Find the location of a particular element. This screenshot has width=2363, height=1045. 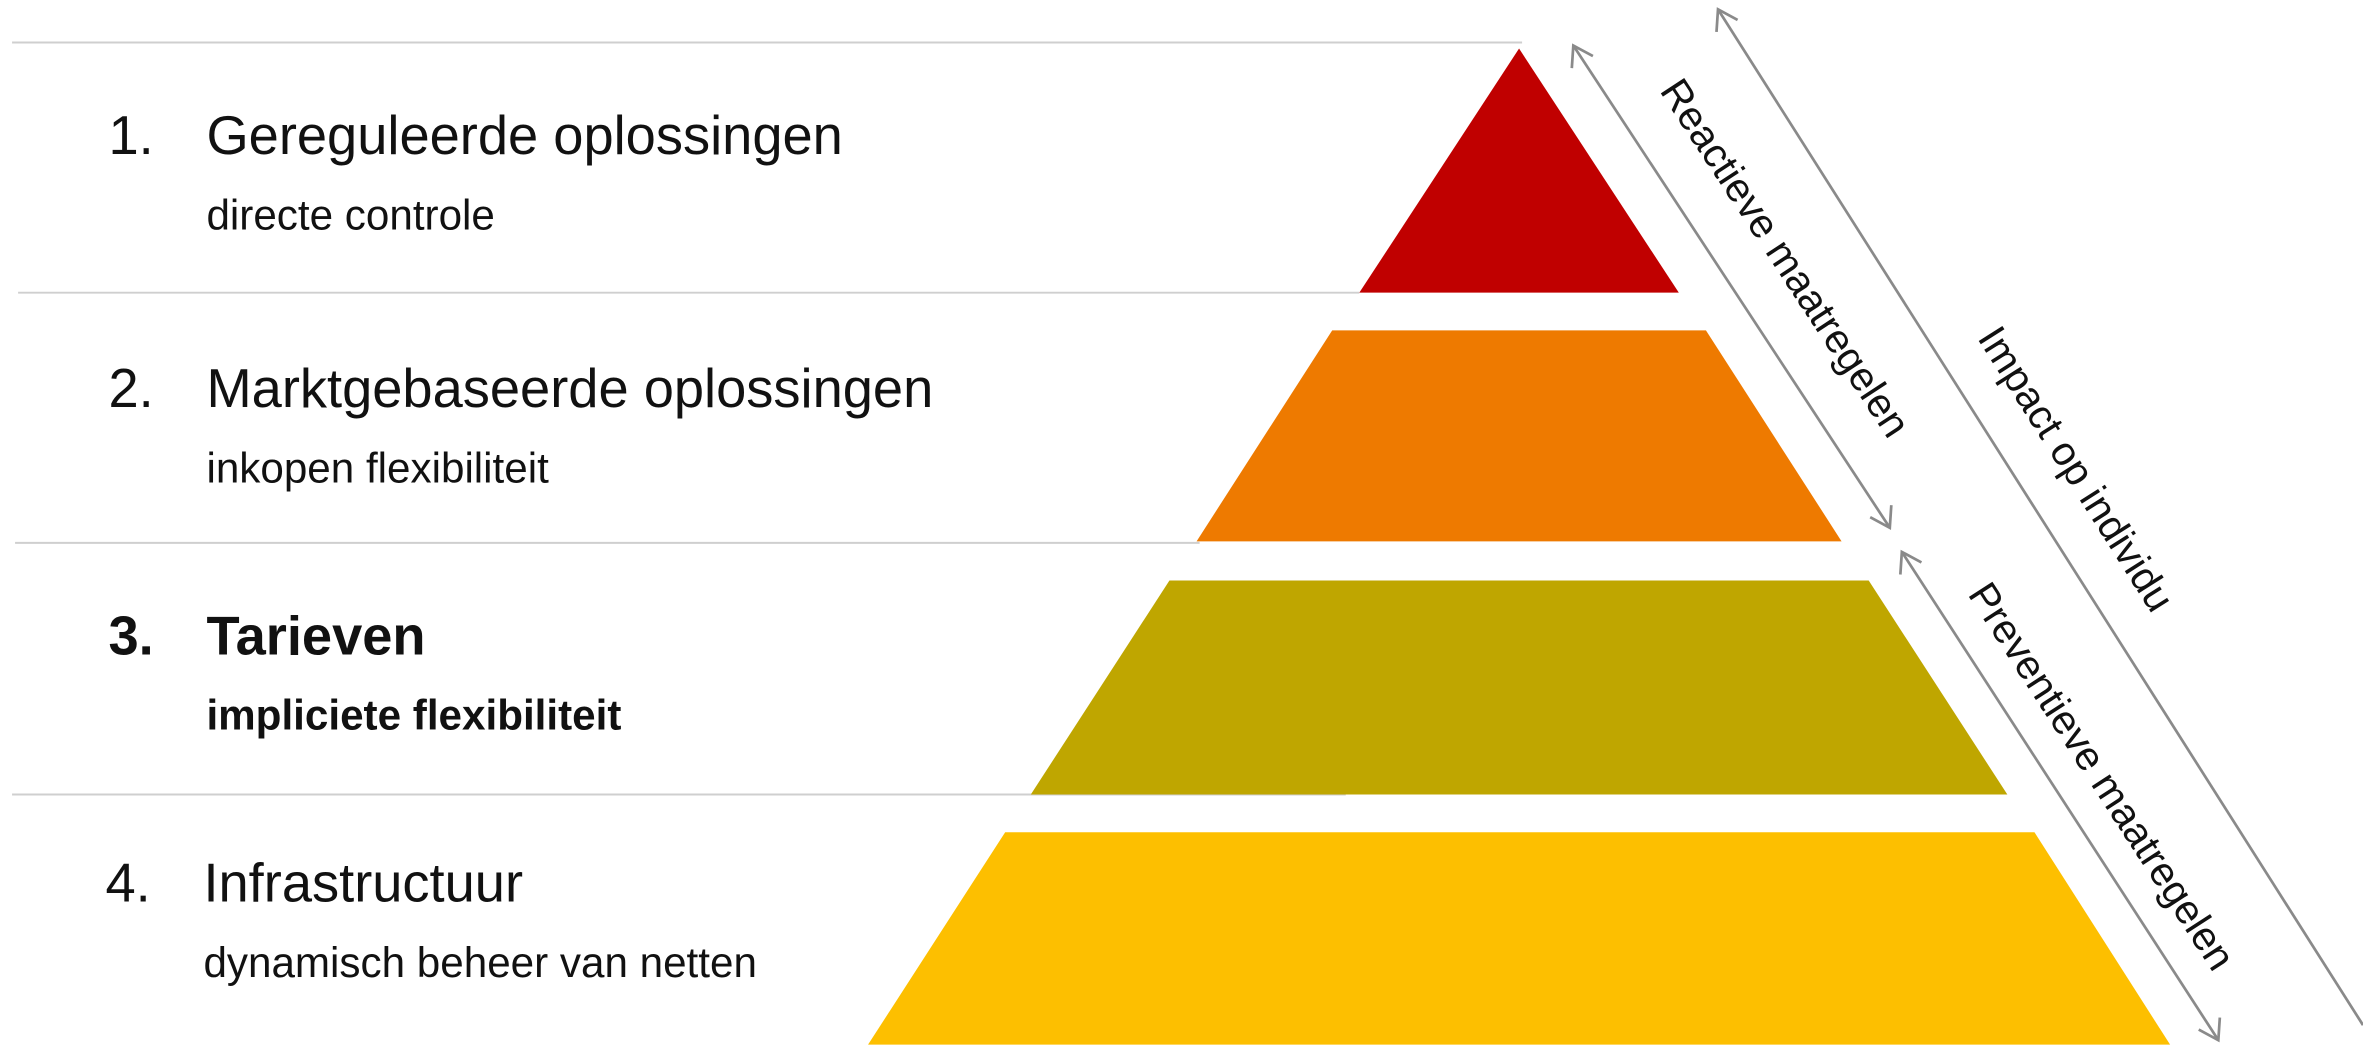

level-subtitle: inkopen flexibiliteit is located at coordinates (377, 468).